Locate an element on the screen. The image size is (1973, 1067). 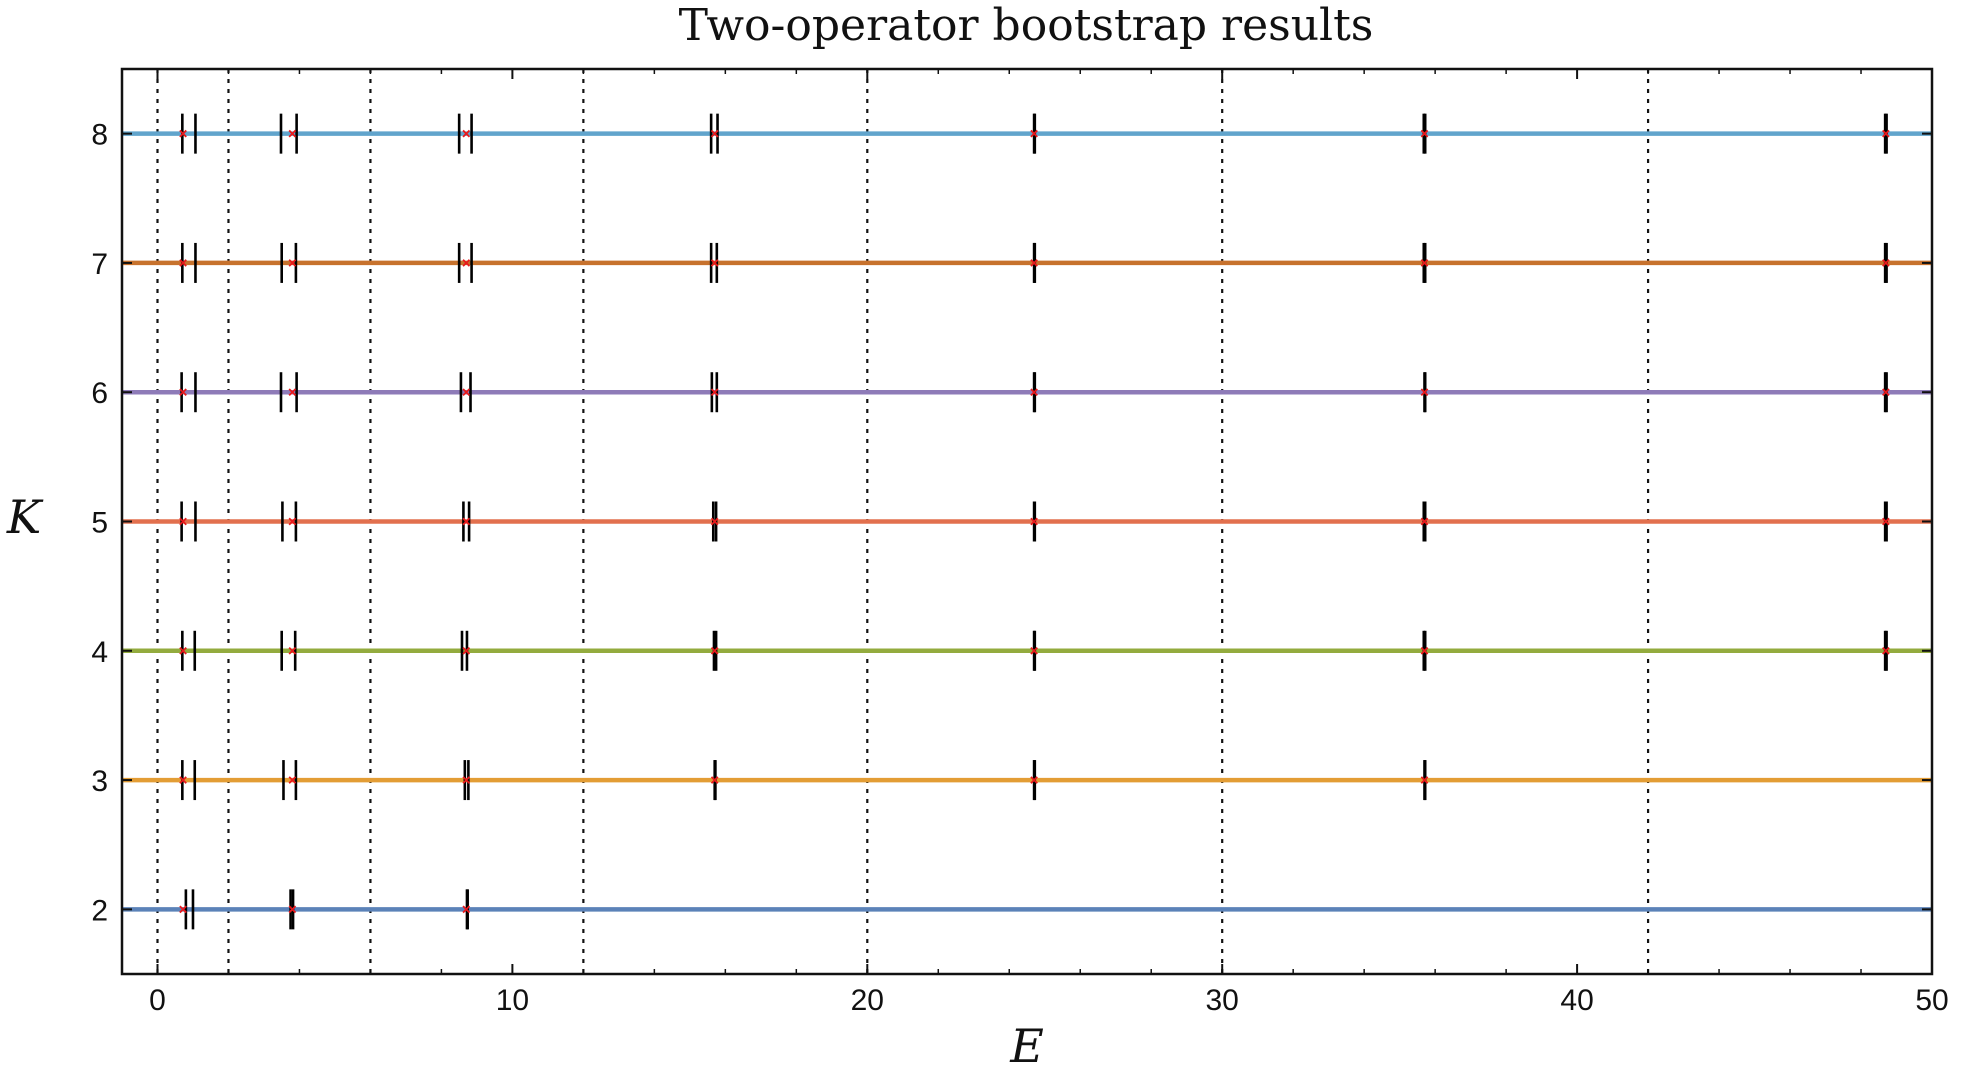
chart-title: Two-operator bootstrap results is located at coordinates (1026, 25).